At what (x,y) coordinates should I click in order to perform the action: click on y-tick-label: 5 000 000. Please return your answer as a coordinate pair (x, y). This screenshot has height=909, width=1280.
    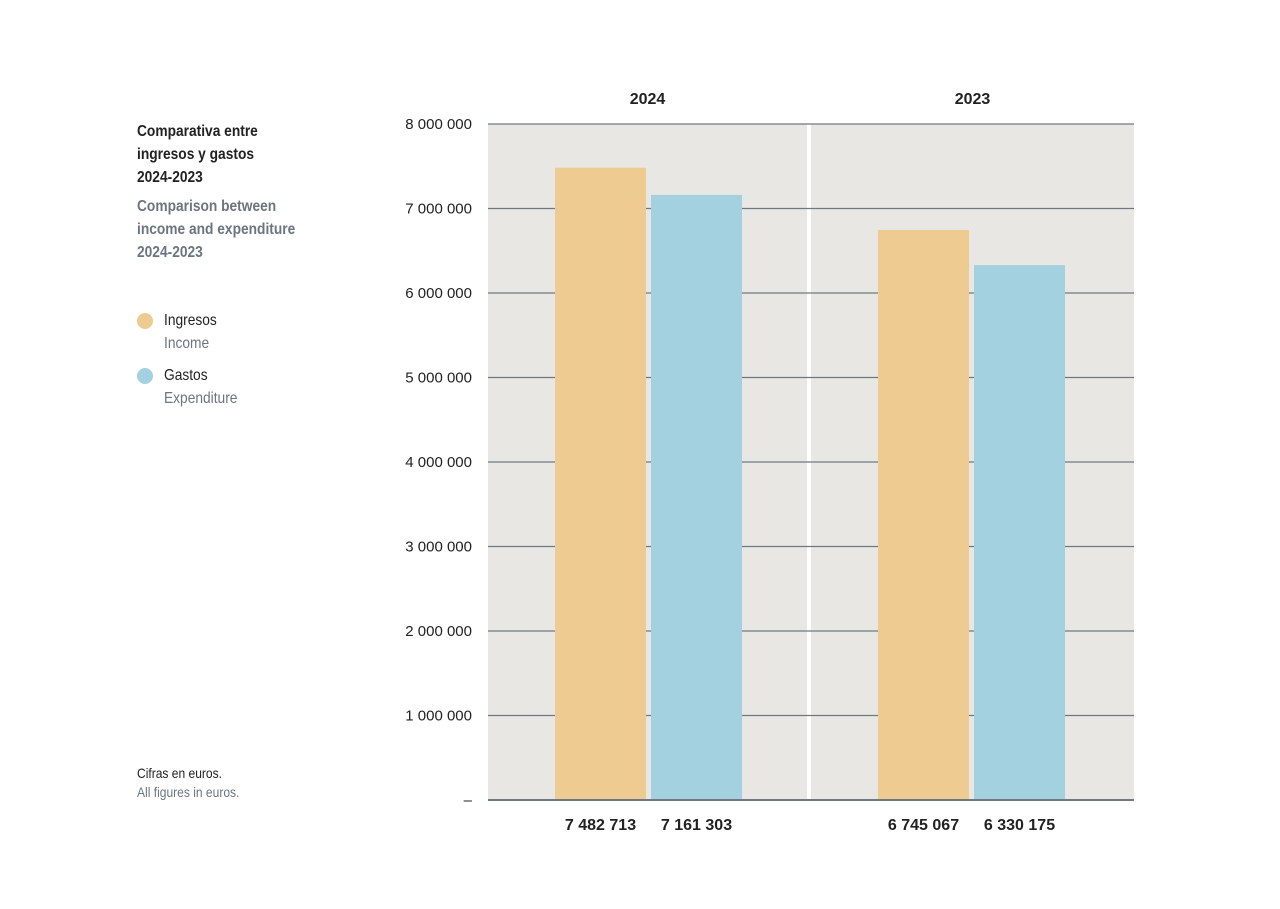
    Looking at the image, I should click on (438, 378).